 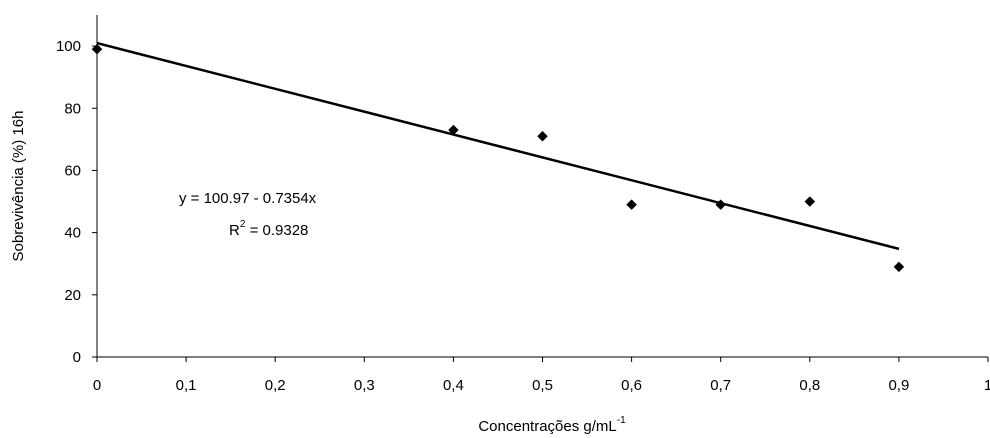 I want to click on x-tick-label: 0, so click(x=97, y=385).